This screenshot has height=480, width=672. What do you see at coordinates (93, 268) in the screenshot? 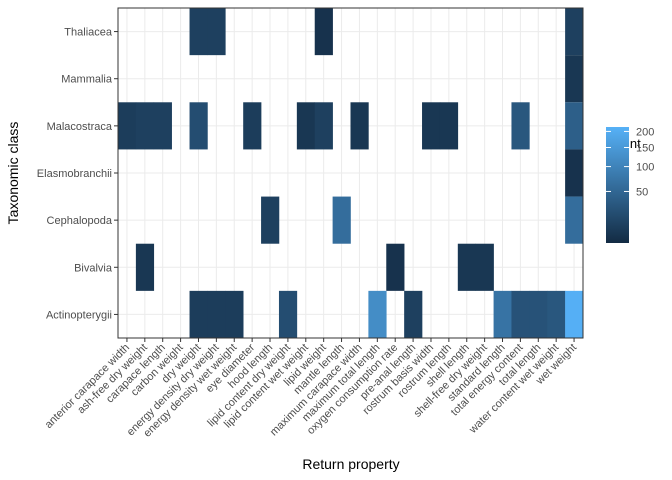
I see `y-tick-label: Bivalvia` at bounding box center [93, 268].